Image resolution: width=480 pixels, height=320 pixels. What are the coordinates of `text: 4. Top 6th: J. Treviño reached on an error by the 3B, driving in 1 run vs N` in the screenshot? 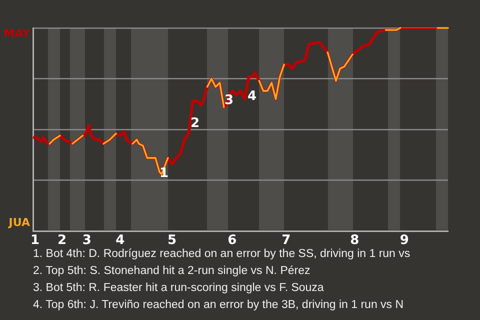 It's located at (219, 305).